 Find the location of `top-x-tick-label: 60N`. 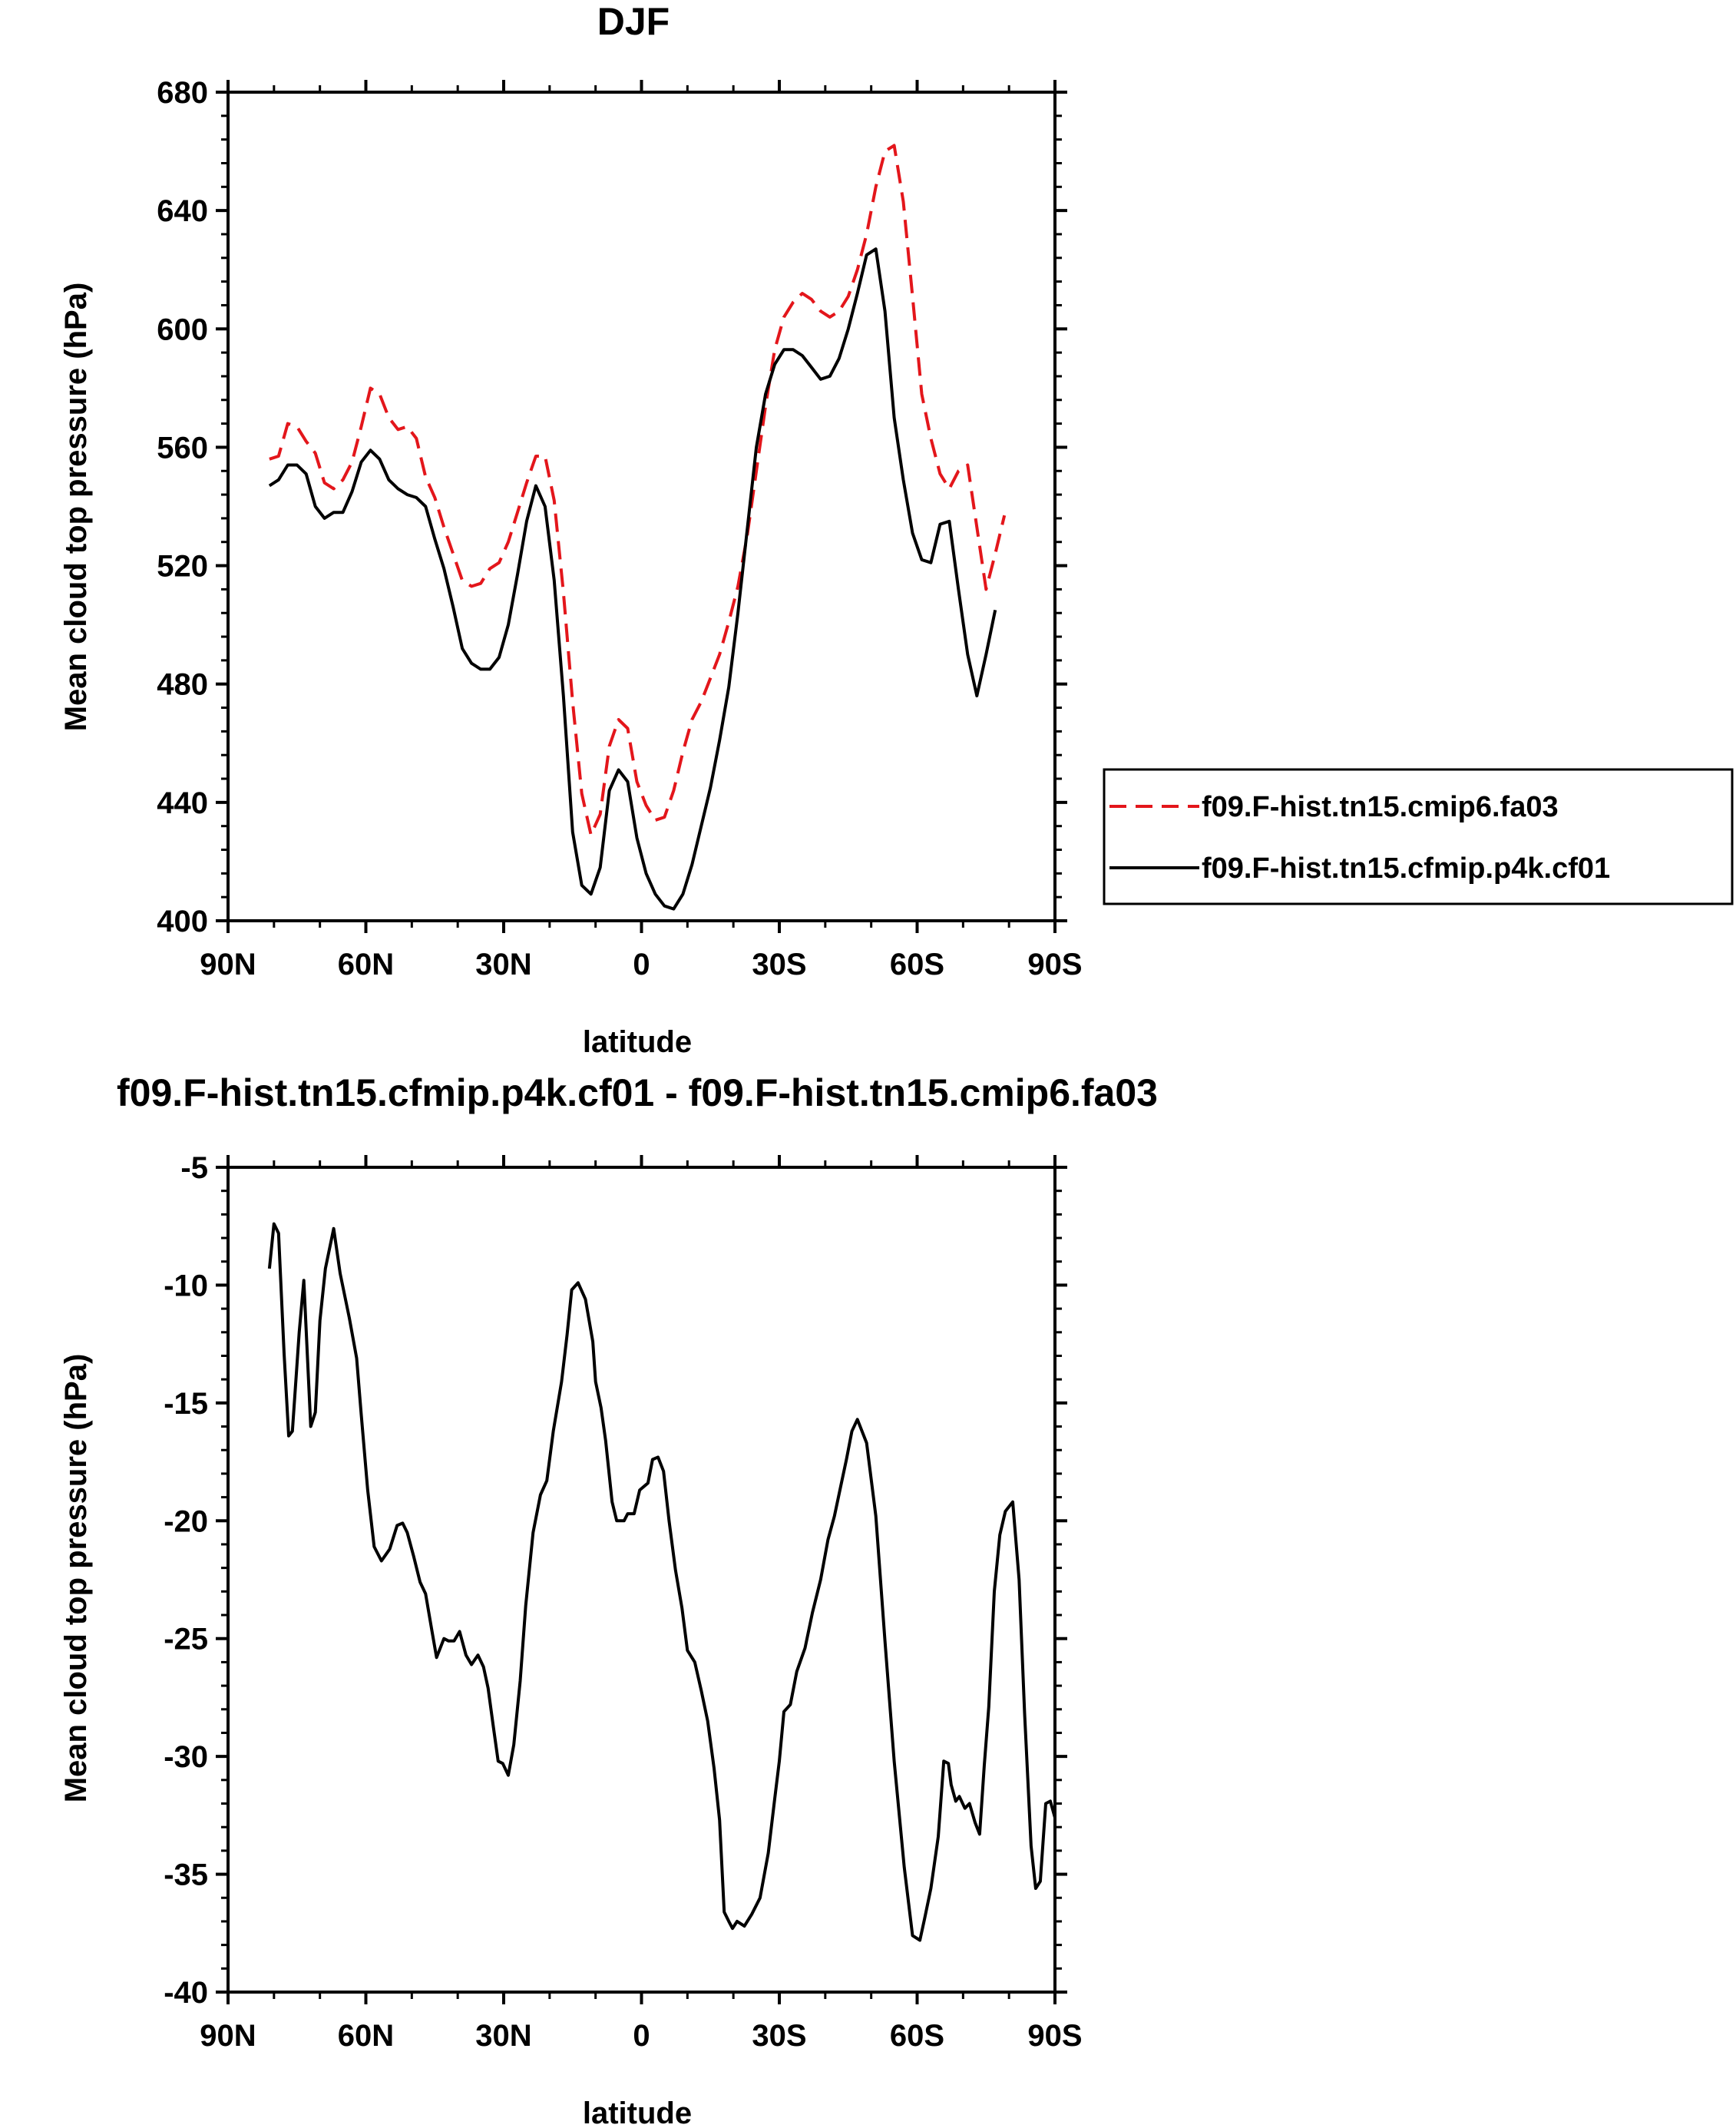

top-x-tick-label: 60N is located at coordinates (366, 964).